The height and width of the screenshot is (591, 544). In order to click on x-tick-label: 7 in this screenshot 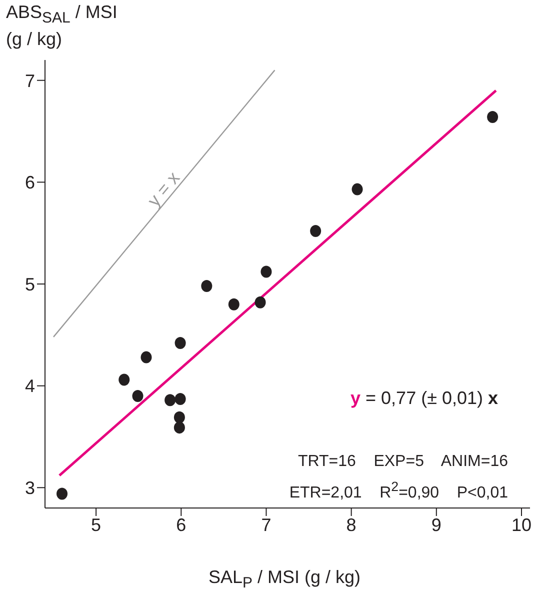, I will do `click(266, 524)`.